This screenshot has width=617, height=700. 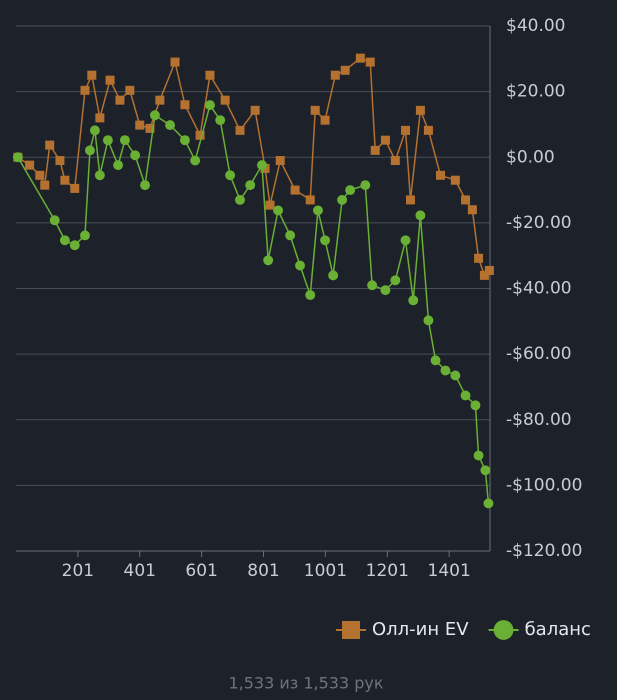 I want to click on legend-item: Олл-ин EV, so click(x=402, y=629).